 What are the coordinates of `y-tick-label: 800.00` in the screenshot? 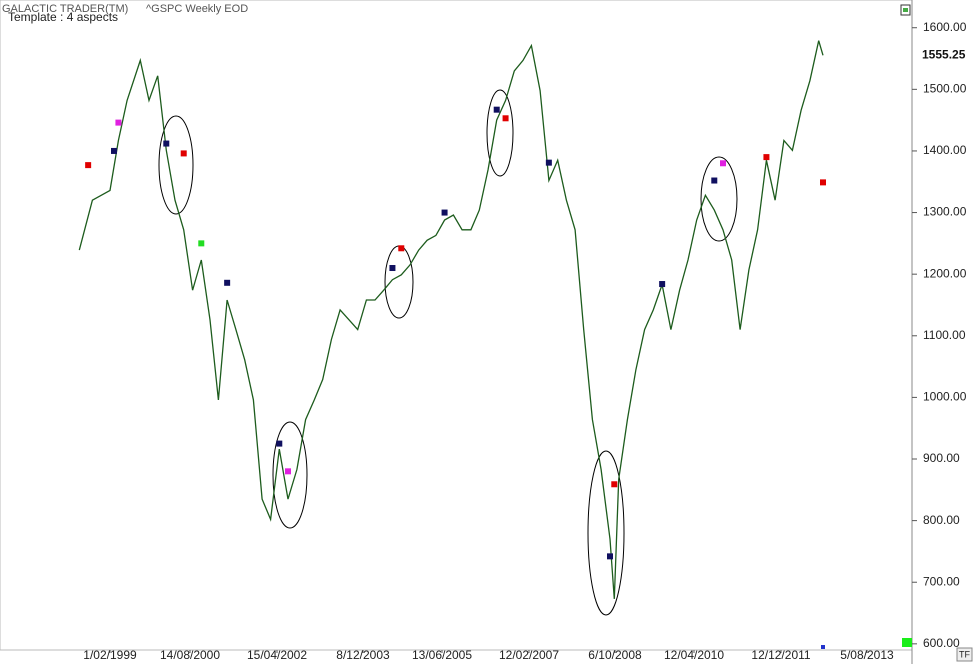 It's located at (941, 520).